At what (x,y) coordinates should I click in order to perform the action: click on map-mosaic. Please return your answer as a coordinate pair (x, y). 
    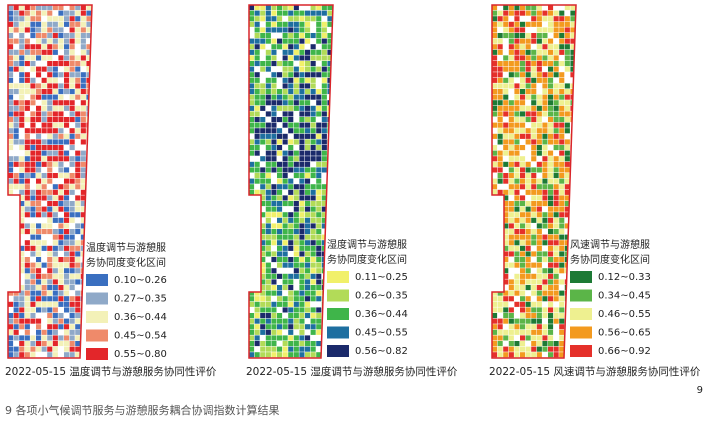
    Looking at the image, I should click on (291, 181).